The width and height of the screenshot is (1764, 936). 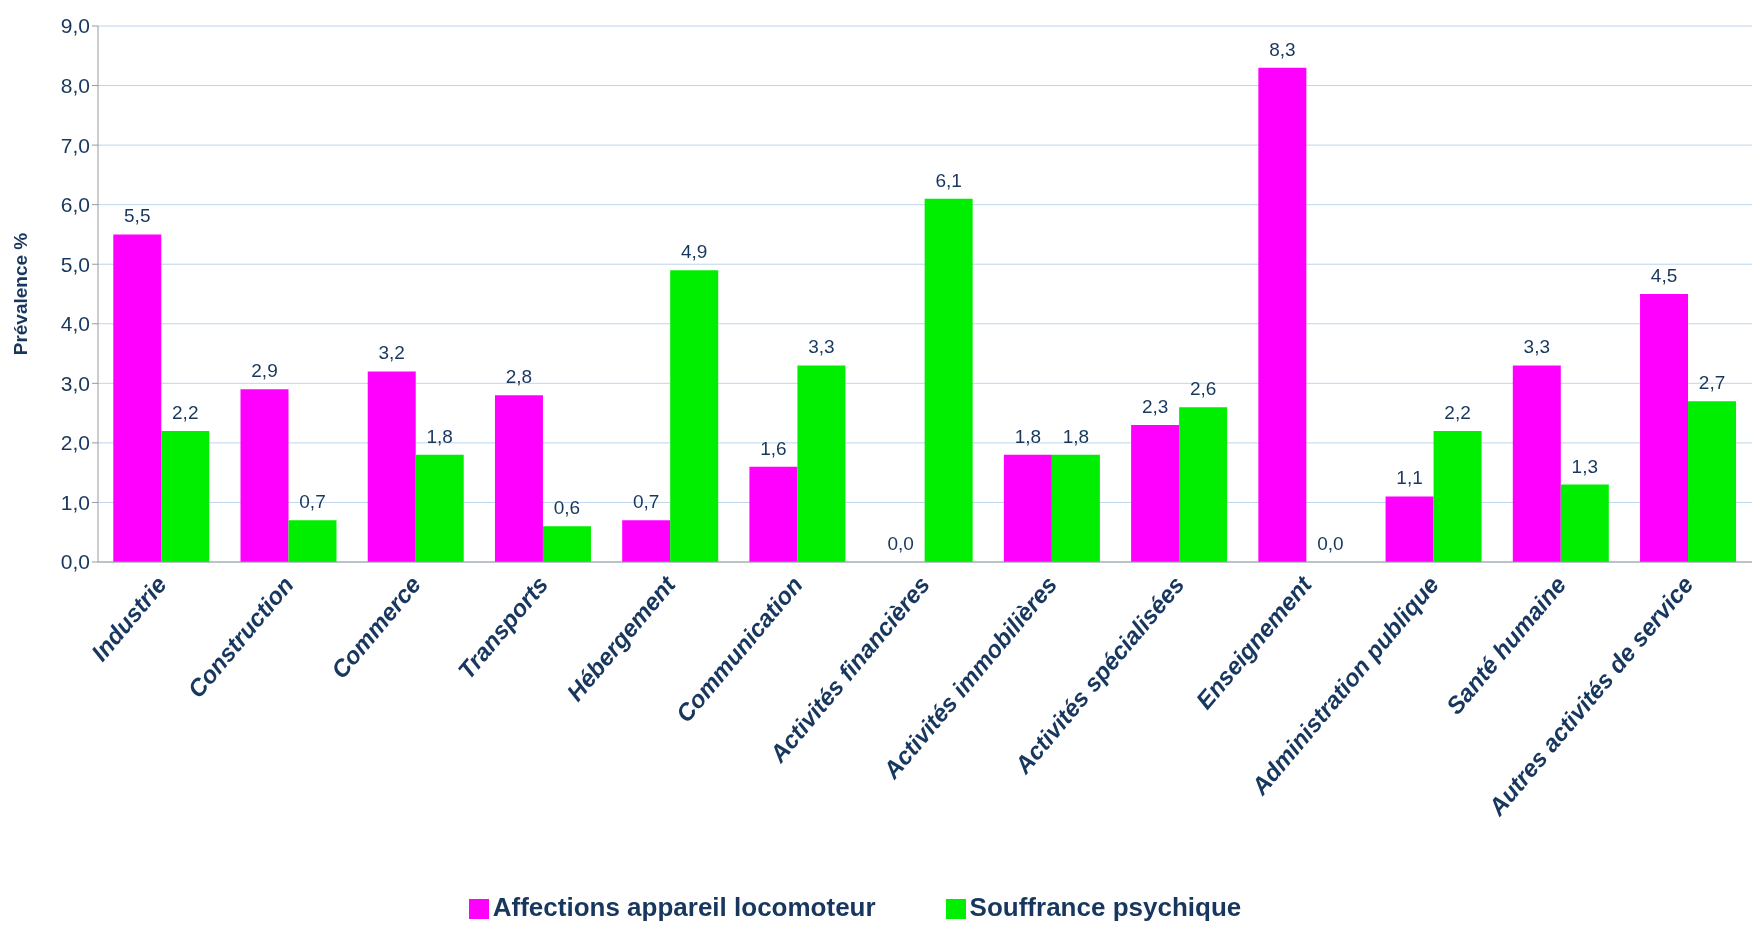 I want to click on y-axis-title: Prévalence %, so click(x=20, y=294).